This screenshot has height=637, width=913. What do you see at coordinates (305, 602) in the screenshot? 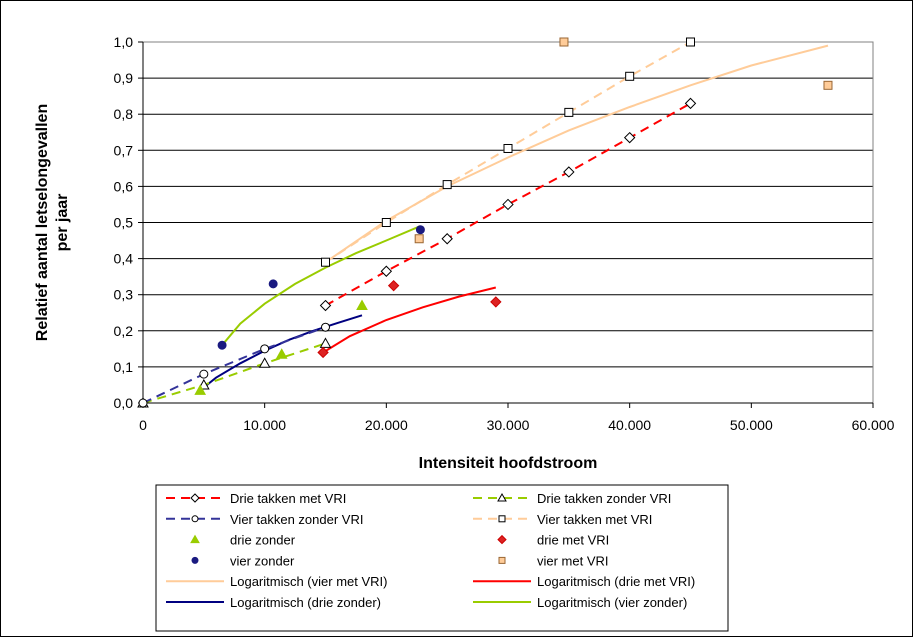
I see `legend-label: Logaritmisch (drie zonder)` at bounding box center [305, 602].